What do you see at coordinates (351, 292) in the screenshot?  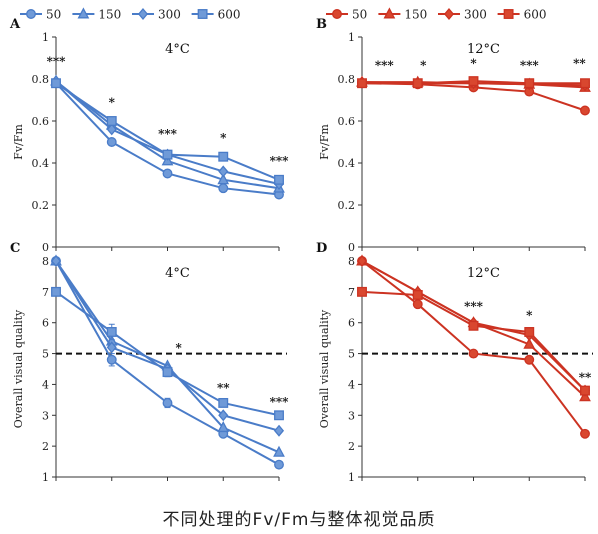 I see `y-tick-label: 7` at bounding box center [351, 292].